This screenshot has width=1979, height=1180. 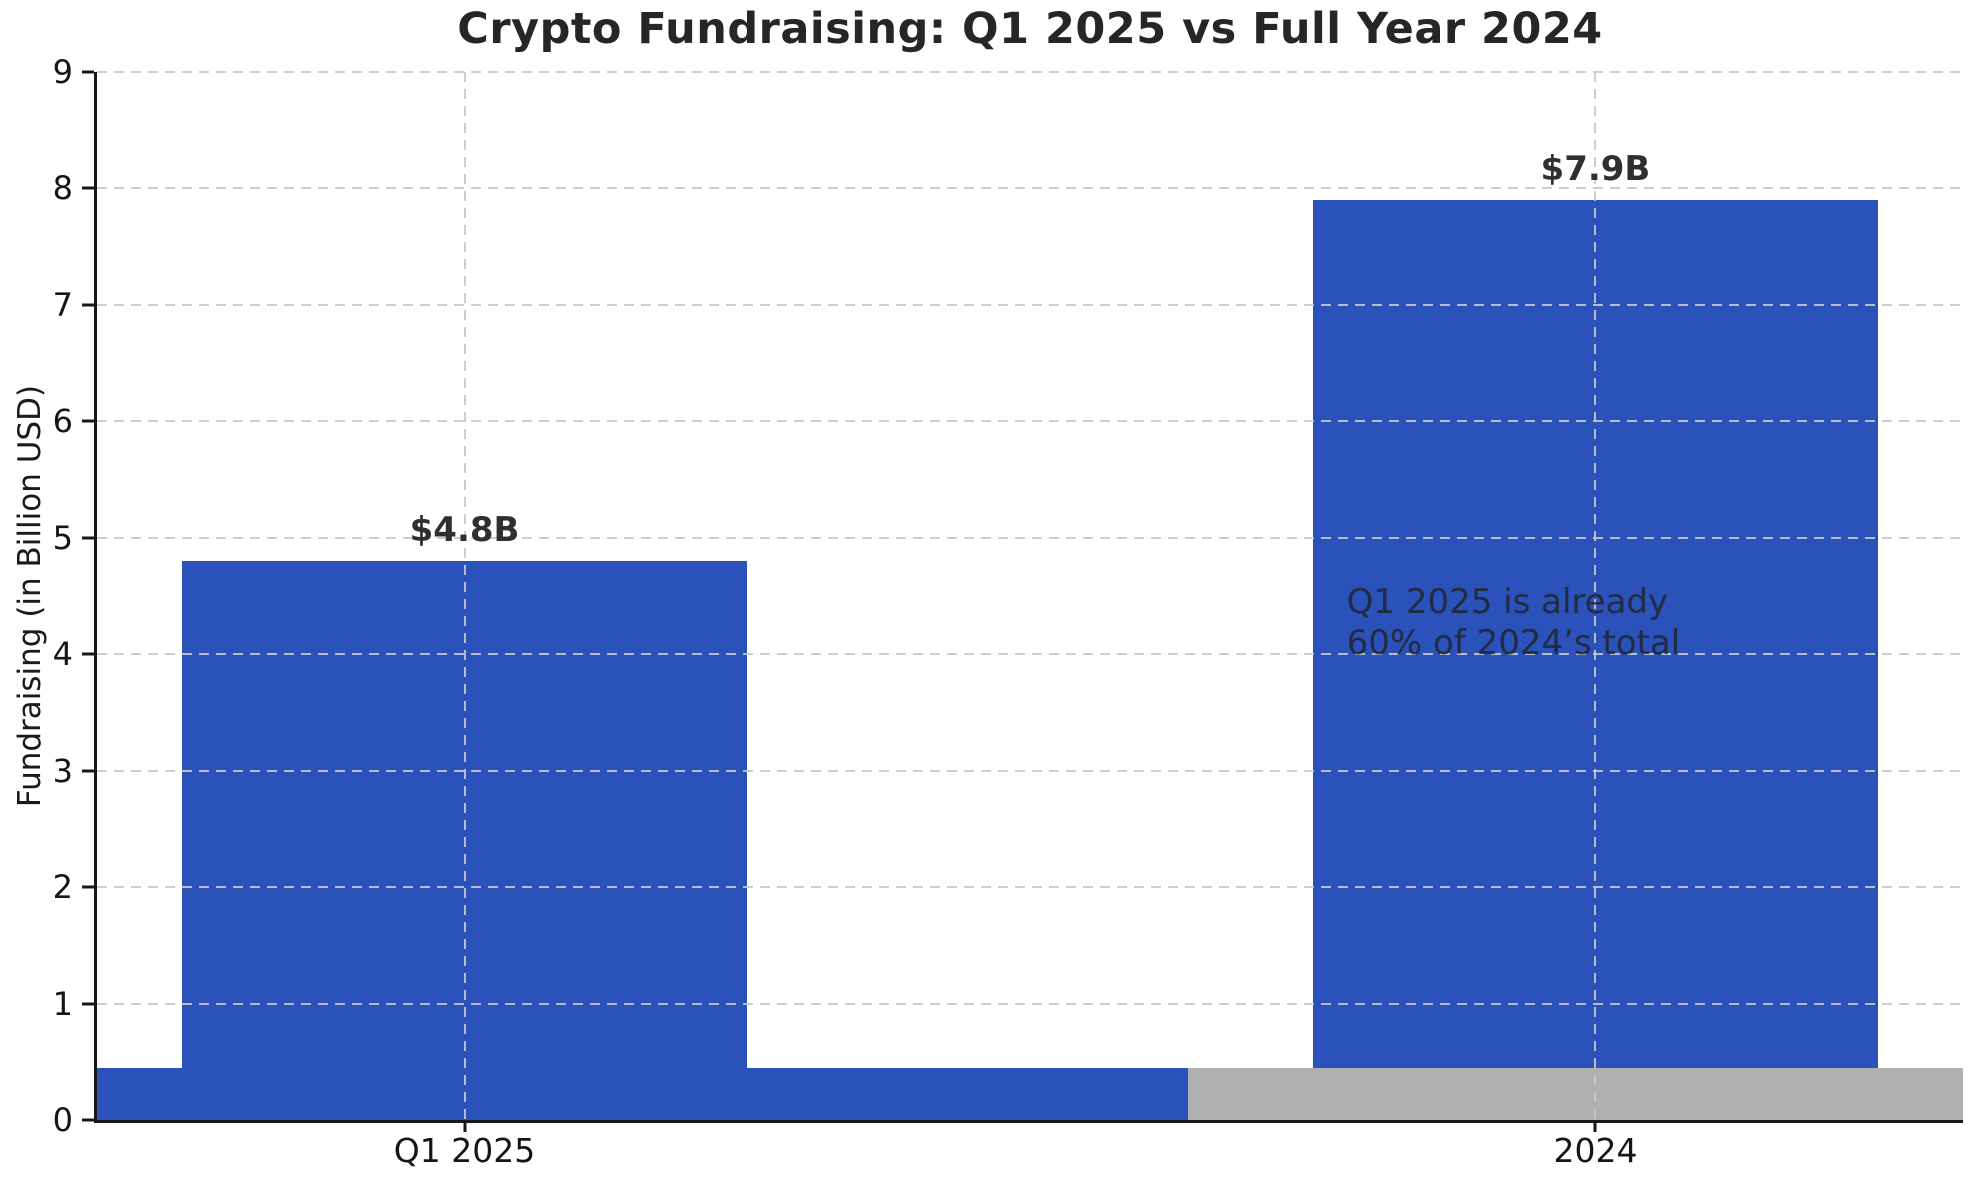 I want to click on y-axis-spine, so click(x=95, y=597).